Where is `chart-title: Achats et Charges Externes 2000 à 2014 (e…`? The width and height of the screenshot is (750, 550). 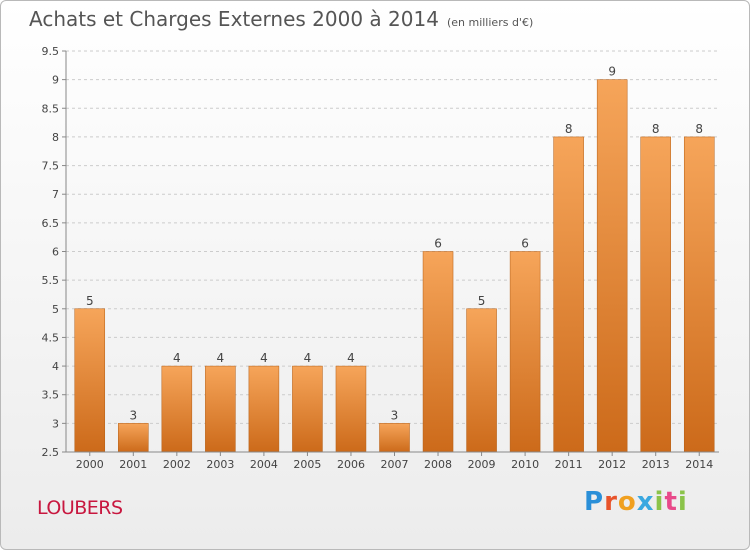 chart-title: Achats et Charges Externes 2000 à 2014 (e… is located at coordinates (281, 19).